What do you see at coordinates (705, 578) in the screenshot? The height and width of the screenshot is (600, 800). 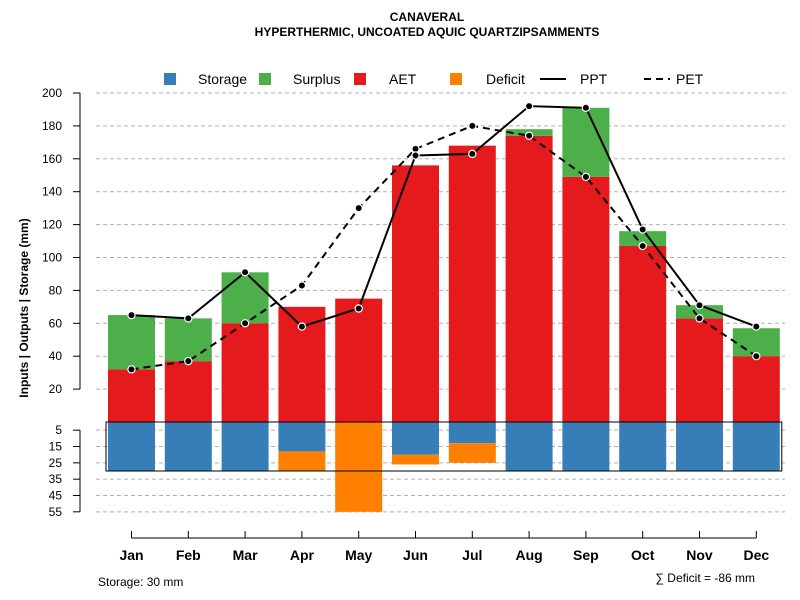 I see `deficit-sum: ∑ Deficit = -86 mm` at bounding box center [705, 578].